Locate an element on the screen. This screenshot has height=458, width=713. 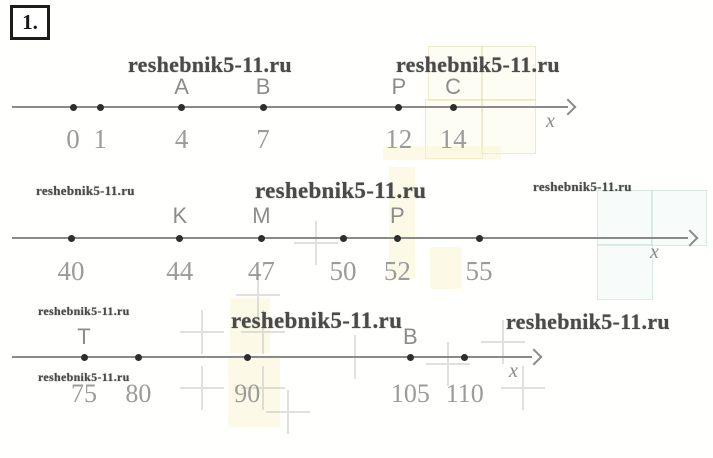
problem-number: 1. is located at coordinates (30, 22).